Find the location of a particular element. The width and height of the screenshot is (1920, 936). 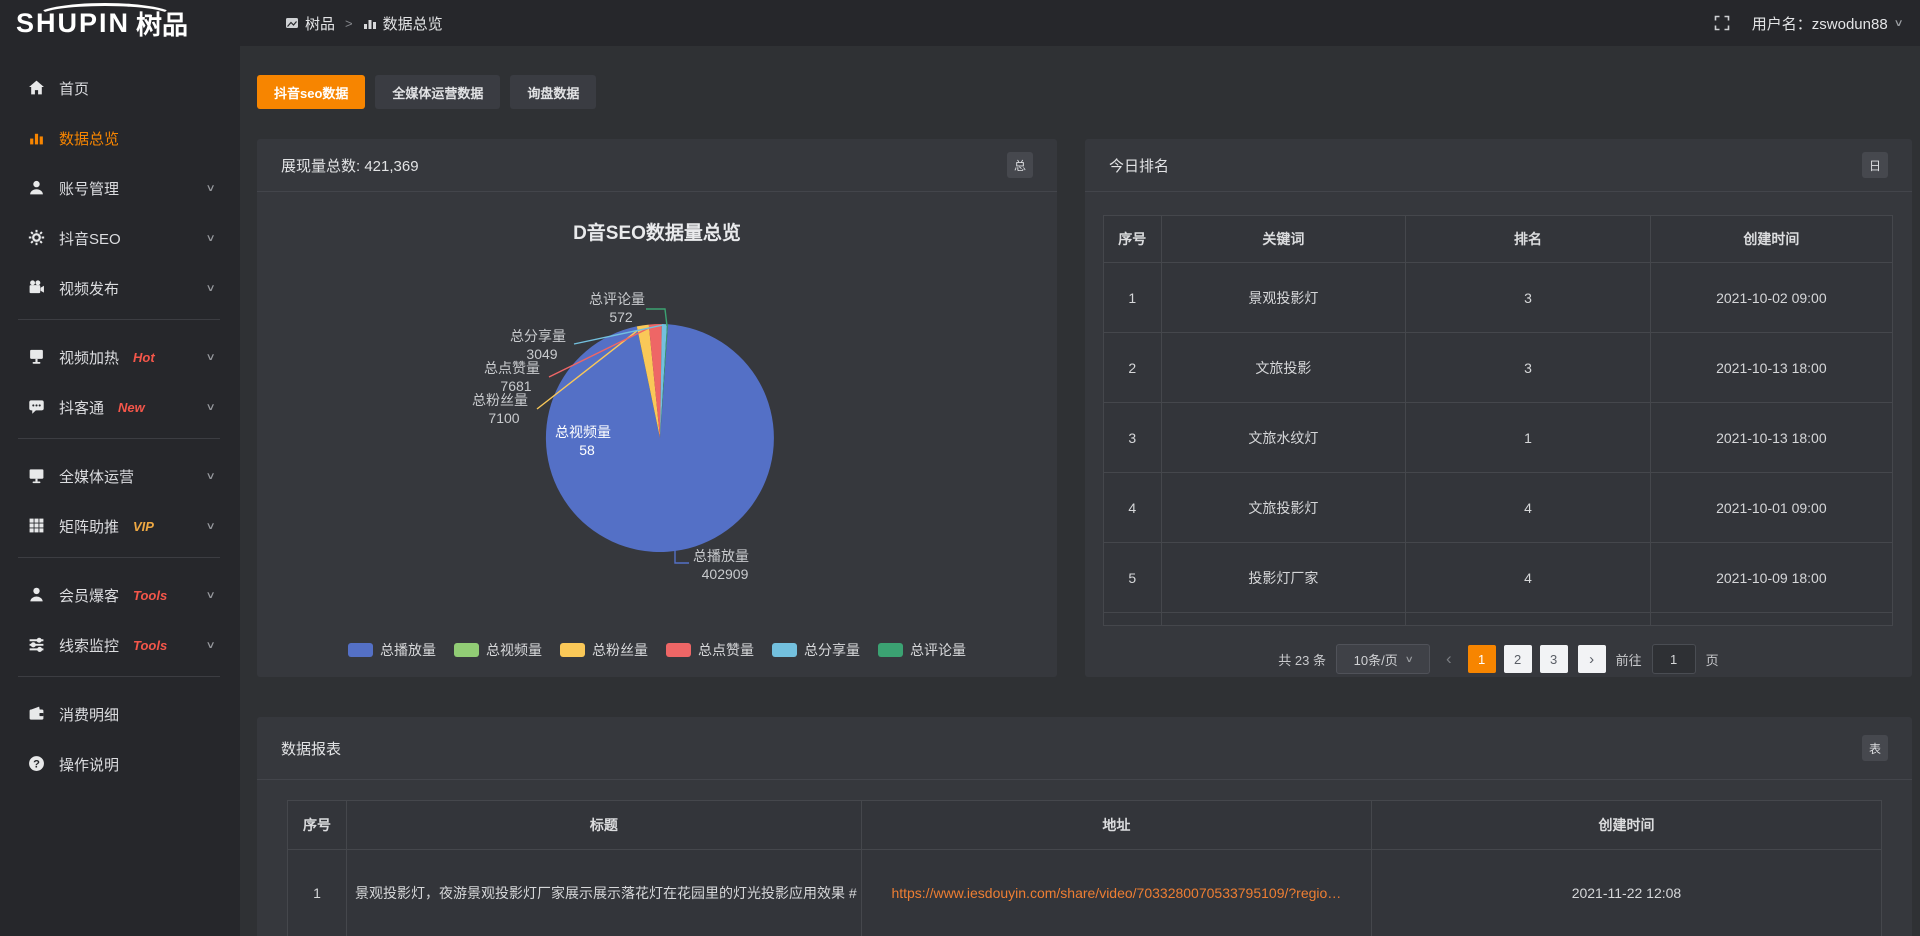

sidebar-item-clue-monitor: 线索监控 Tools ∨ is located at coordinates (120, 645).